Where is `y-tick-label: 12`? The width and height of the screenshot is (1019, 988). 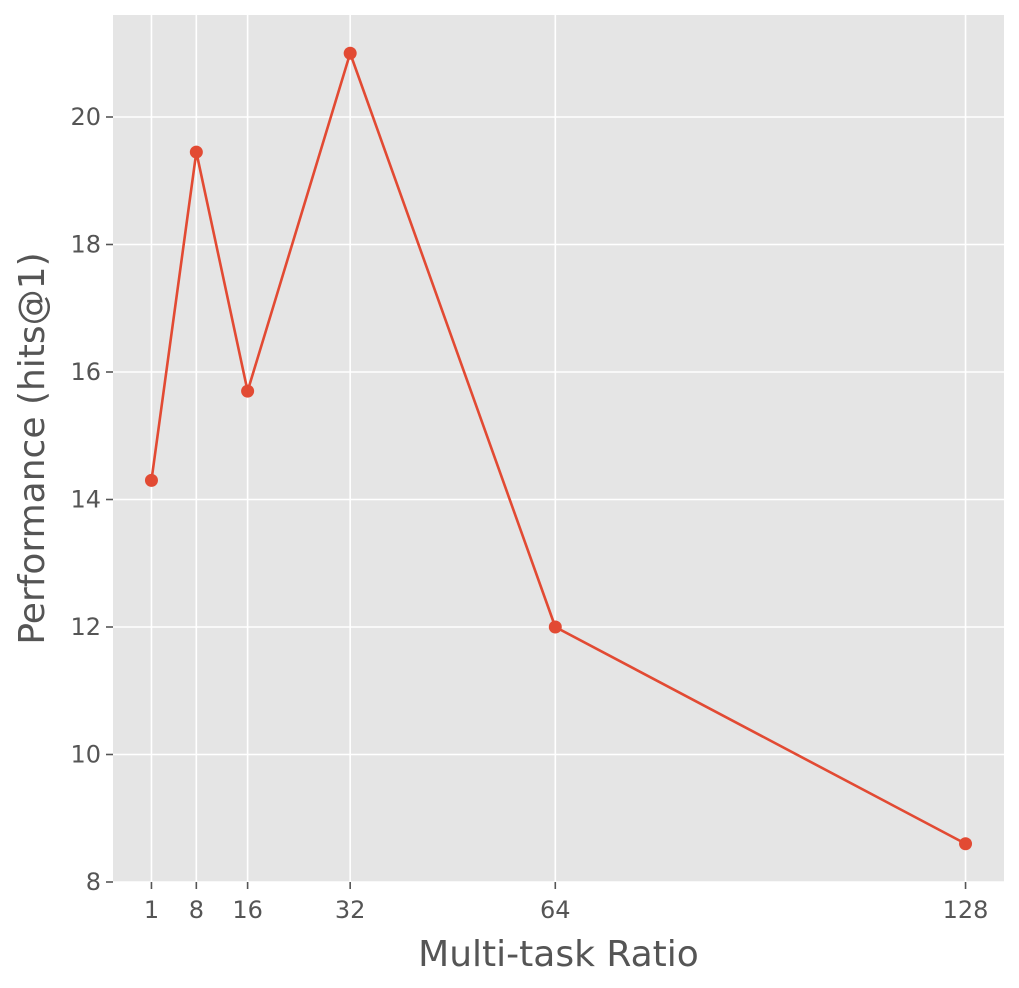 y-tick-label: 12 is located at coordinates (85, 627).